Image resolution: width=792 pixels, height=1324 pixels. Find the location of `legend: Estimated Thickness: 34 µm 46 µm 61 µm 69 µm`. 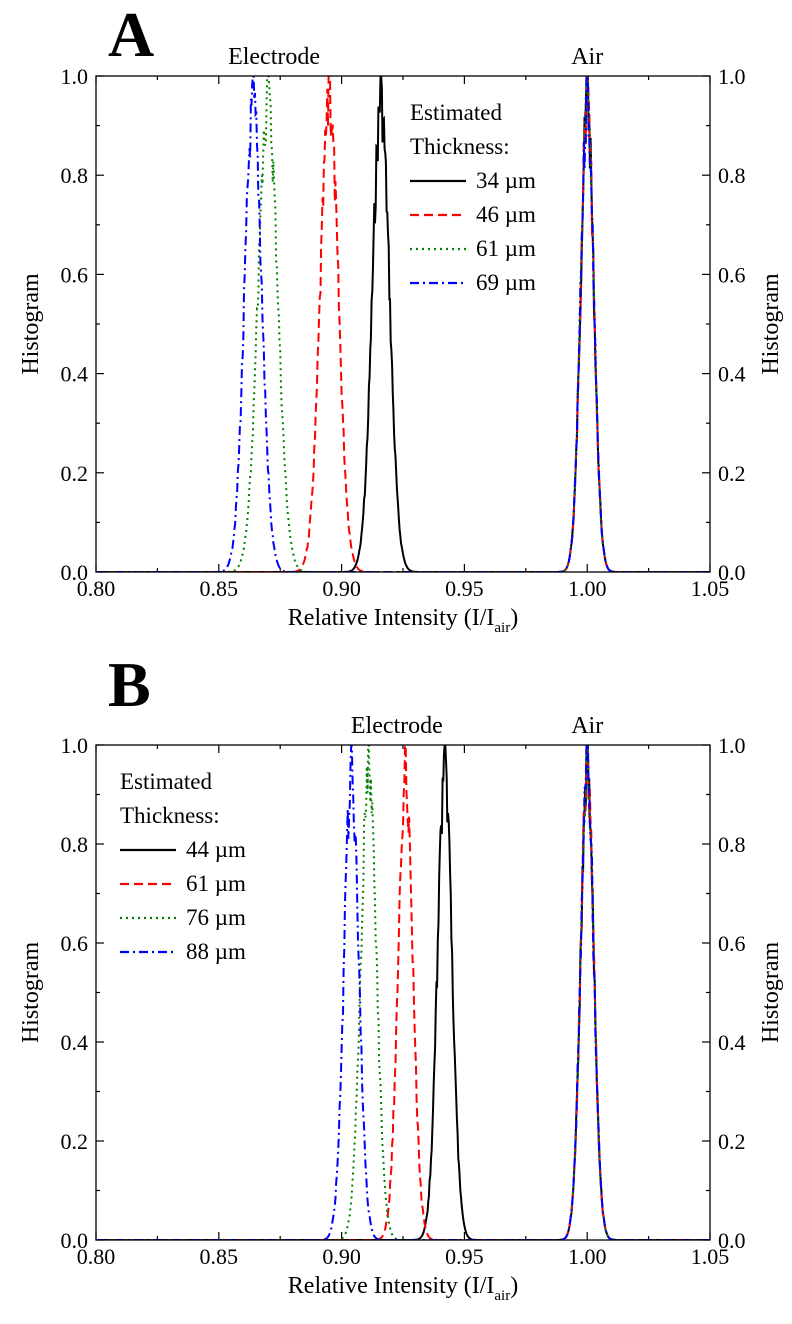

legend: Estimated Thickness: 34 µm 46 µm 61 µm 69 µm is located at coordinates (473, 197).